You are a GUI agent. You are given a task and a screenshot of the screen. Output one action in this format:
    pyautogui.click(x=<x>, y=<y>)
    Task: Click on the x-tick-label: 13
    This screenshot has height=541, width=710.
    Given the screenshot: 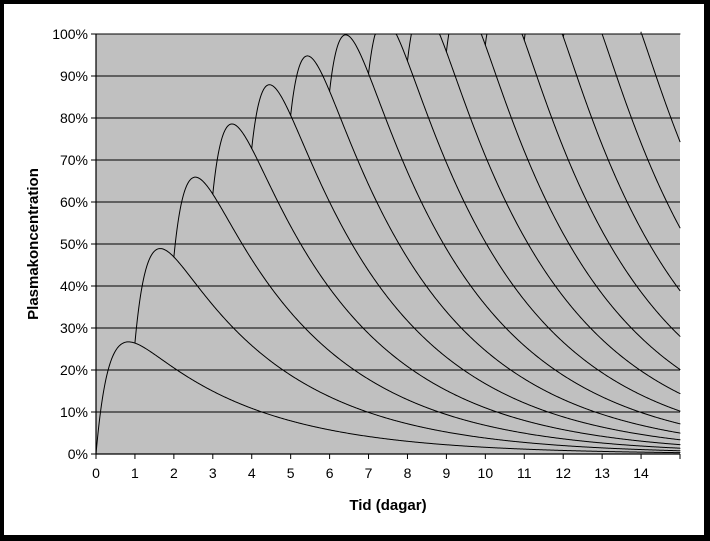 What is the action you would take?
    pyautogui.click(x=602, y=473)
    